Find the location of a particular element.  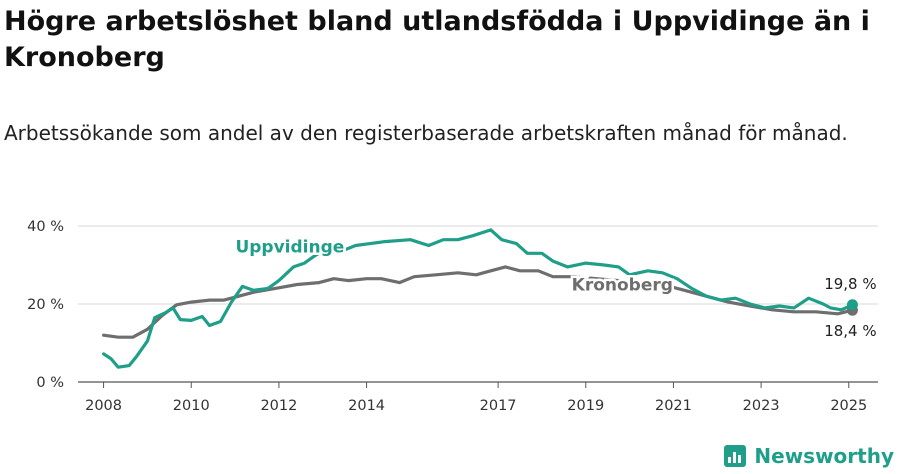

x-tick-label: 2025 is located at coordinates (848, 406).